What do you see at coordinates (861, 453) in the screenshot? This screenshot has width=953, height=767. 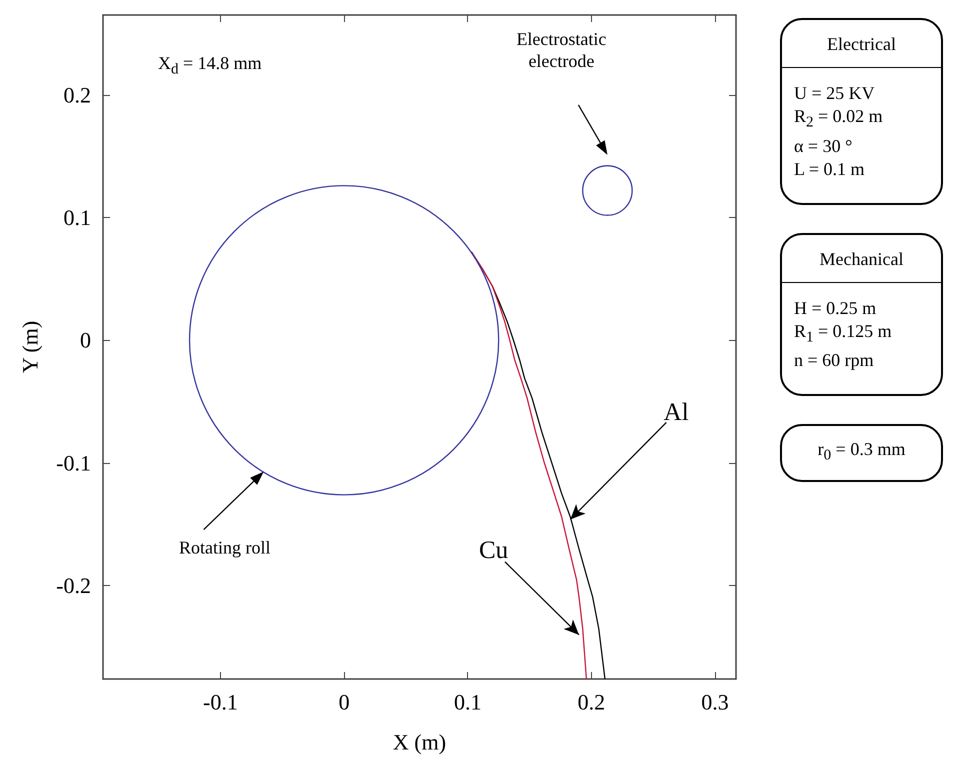 I see `parameter-card: r$_{0}$ = 0.3 mm` at bounding box center [861, 453].